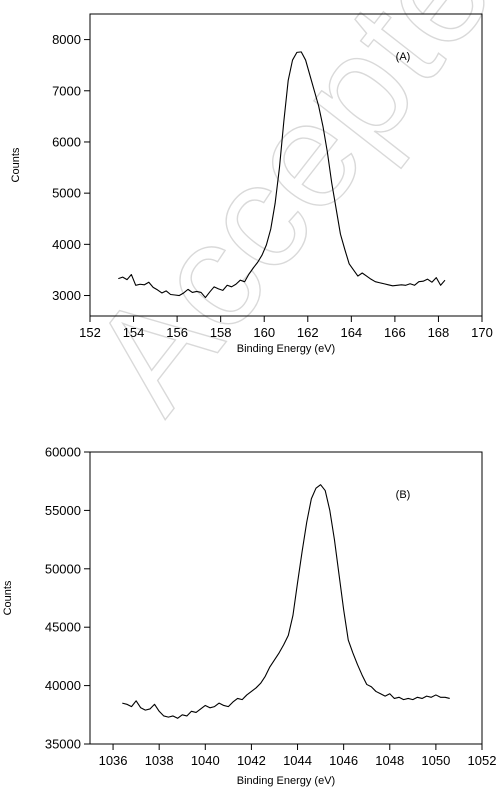  Describe the element at coordinates (439, 332) in the screenshot. I see `chart-a-x-tick-label-8: 168` at that location.